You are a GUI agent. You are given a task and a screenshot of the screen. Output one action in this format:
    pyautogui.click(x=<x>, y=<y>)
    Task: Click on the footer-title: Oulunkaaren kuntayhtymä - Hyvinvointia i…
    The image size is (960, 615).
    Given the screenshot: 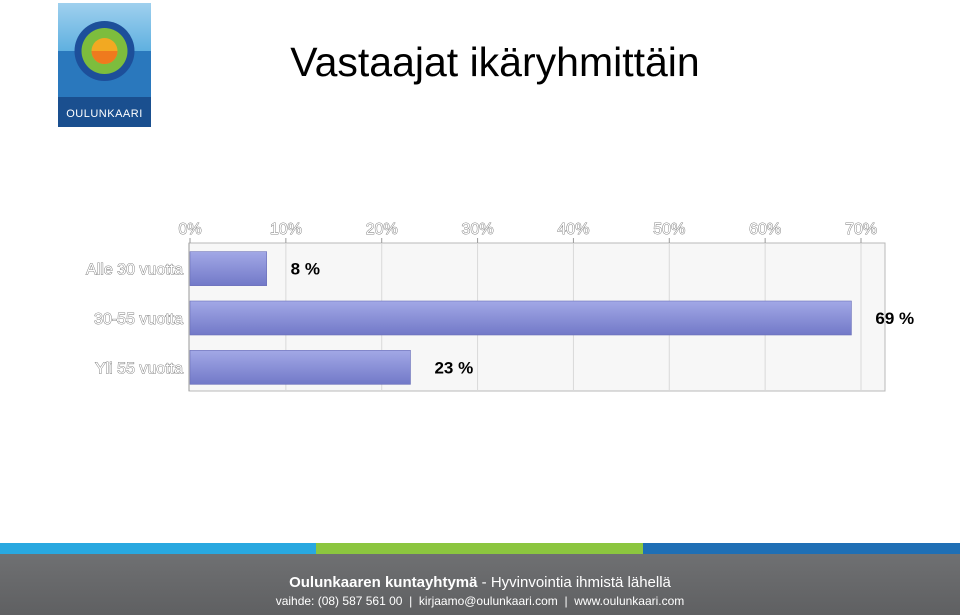 What is the action you would take?
    pyautogui.click(x=480, y=582)
    